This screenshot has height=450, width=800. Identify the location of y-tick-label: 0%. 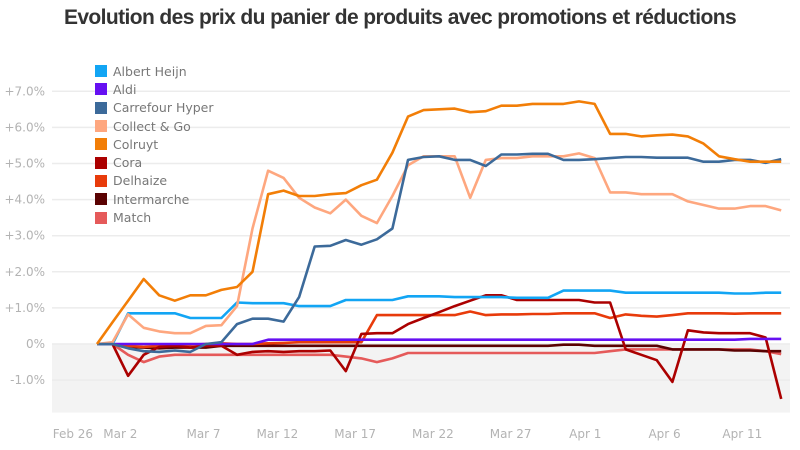
(35, 344).